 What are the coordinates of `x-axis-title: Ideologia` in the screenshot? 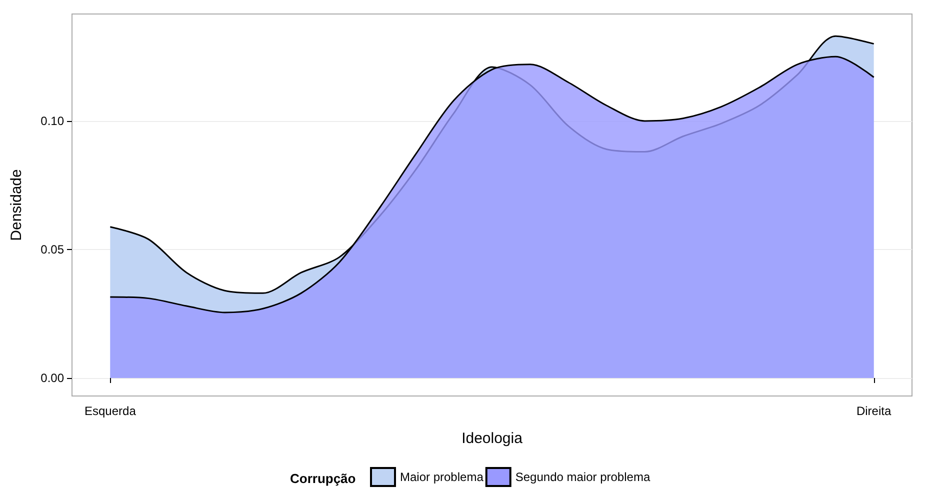 It's located at (493, 438).